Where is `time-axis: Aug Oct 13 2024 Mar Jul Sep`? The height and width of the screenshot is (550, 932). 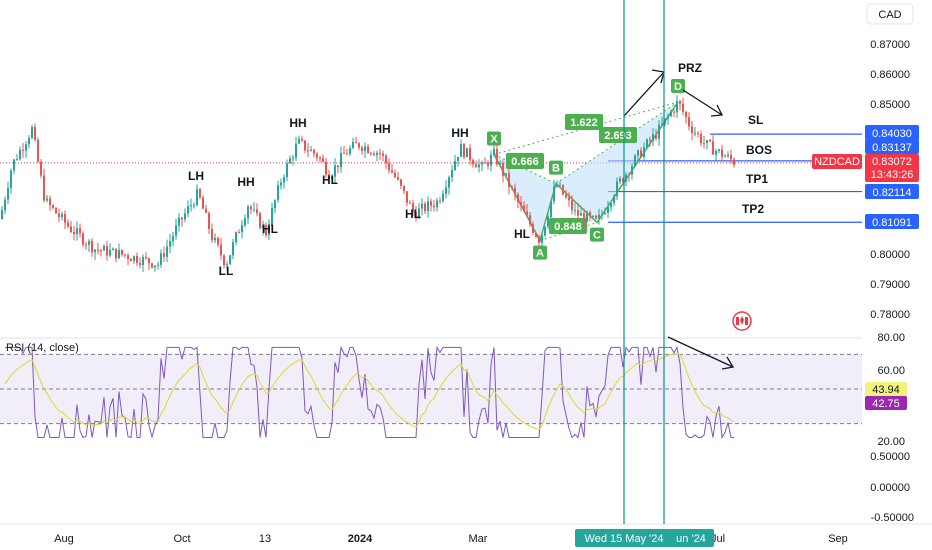 time-axis: Aug Oct 13 2024 Mar Jul Sep is located at coordinates (451, 539).